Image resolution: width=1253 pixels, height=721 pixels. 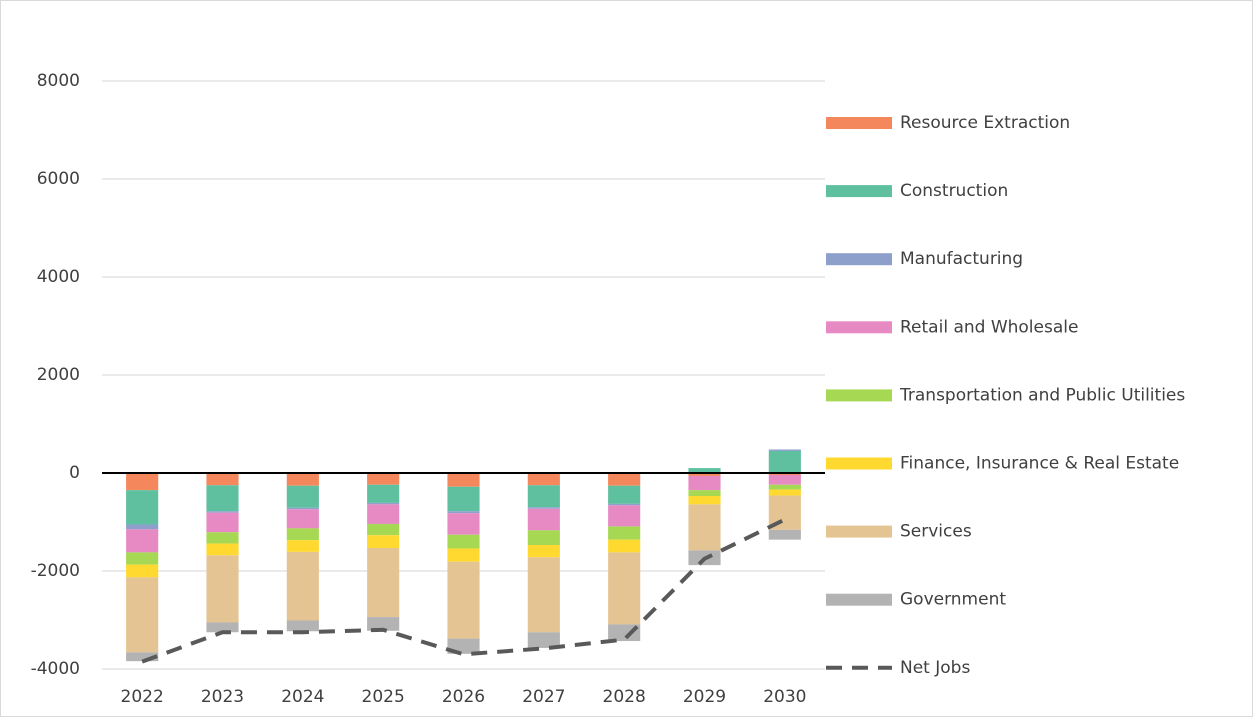 What do you see at coordinates (953, 600) in the screenshot?
I see `legend-label: Government` at bounding box center [953, 600].